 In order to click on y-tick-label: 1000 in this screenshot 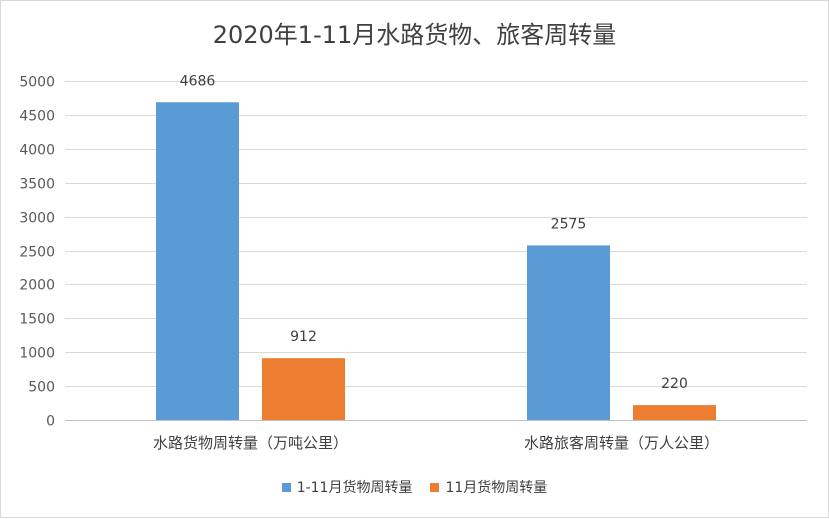, I will do `click(37, 354)`.